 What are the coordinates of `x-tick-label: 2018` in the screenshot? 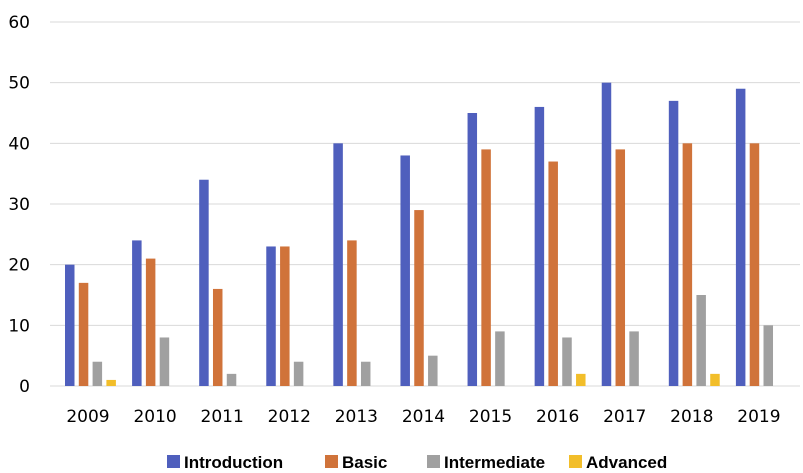 It's located at (691, 417).